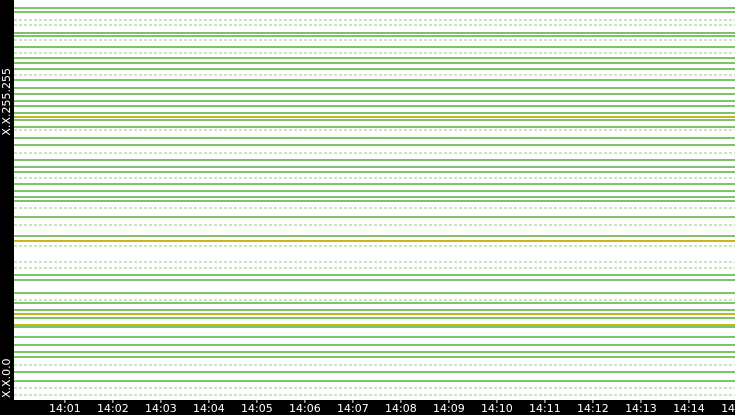  What do you see at coordinates (6, 378) in the screenshot?
I see `y-tick-label: X.X.0.0` at bounding box center [6, 378].